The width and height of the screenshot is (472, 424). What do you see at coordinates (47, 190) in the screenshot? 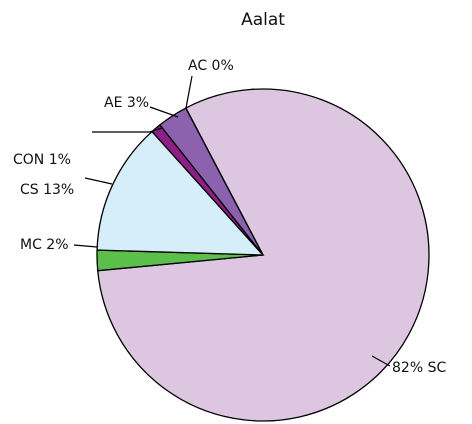
I see `slice-label: CS 13%` at bounding box center [47, 190].